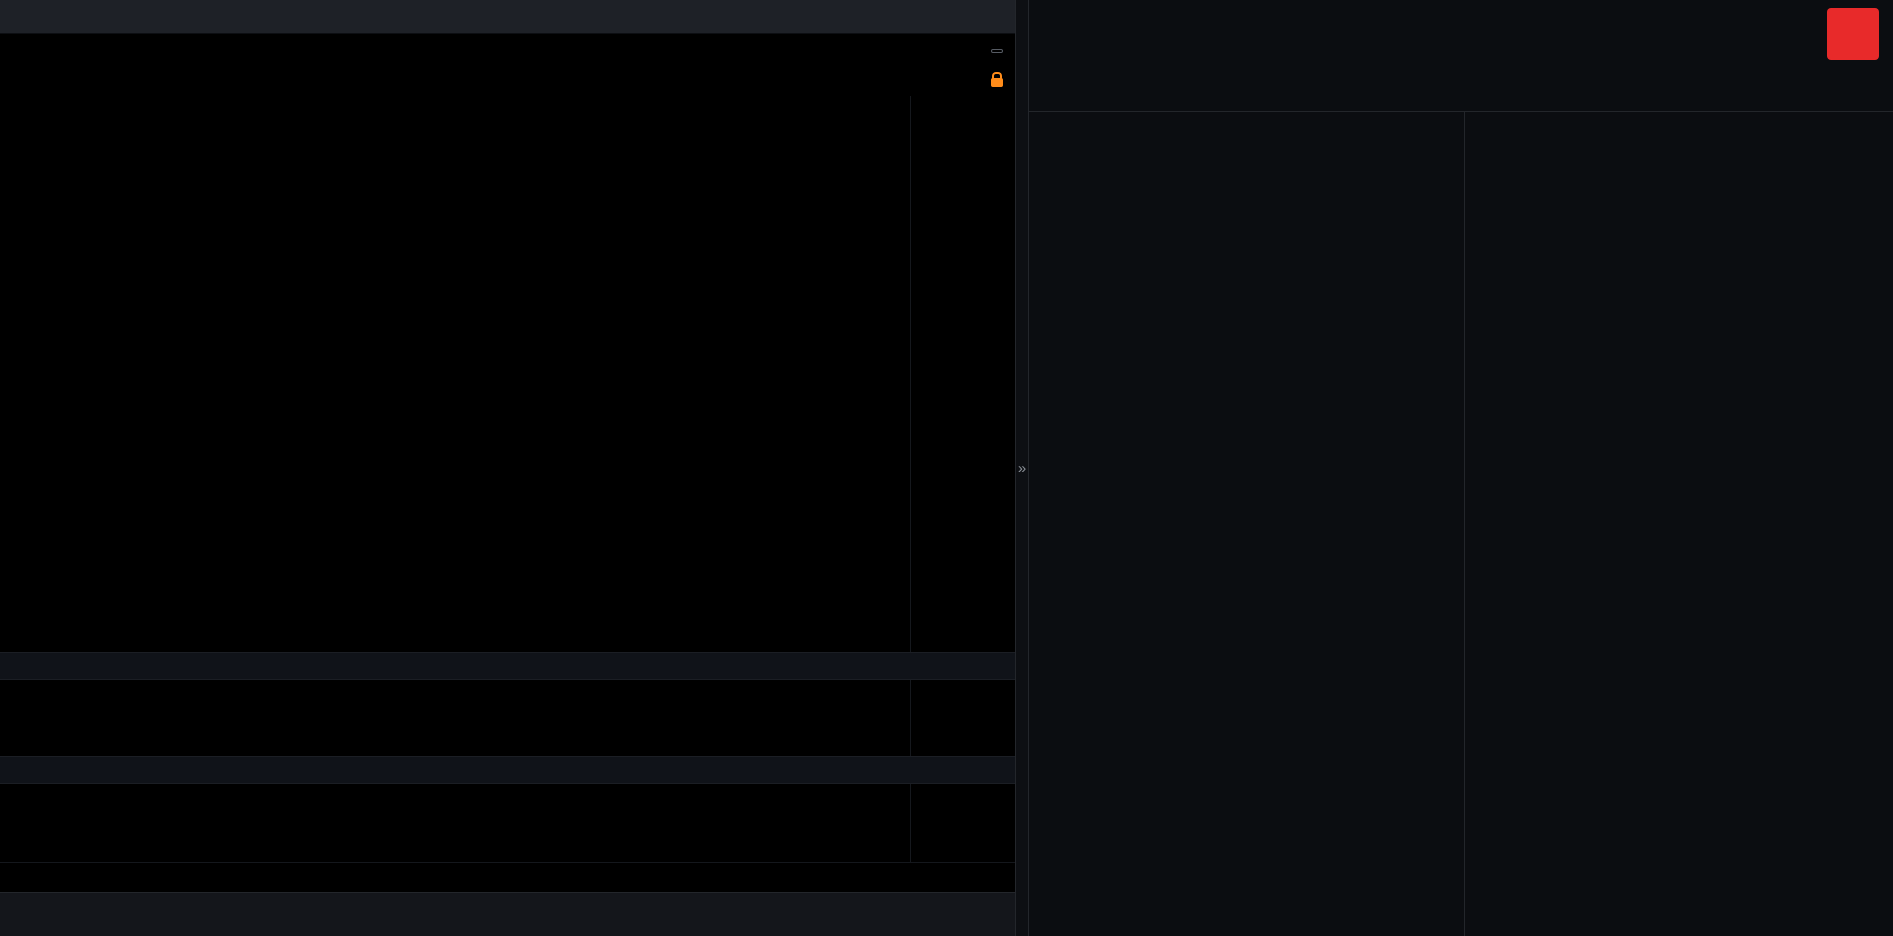 The height and width of the screenshot is (936, 1893). I want to click on chart-toolbar, so click(507, 17).